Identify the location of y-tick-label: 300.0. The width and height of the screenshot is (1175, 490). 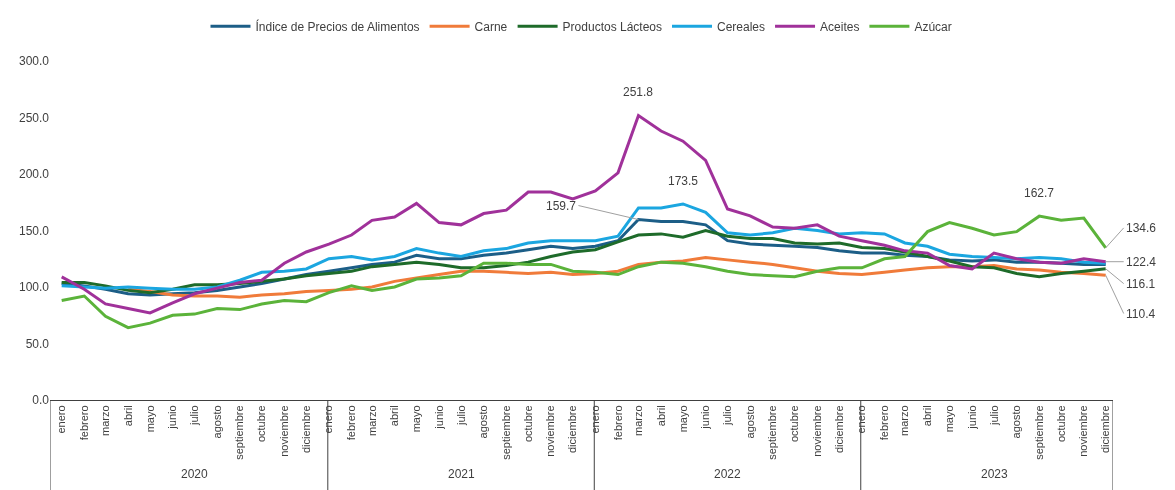
(34, 61).